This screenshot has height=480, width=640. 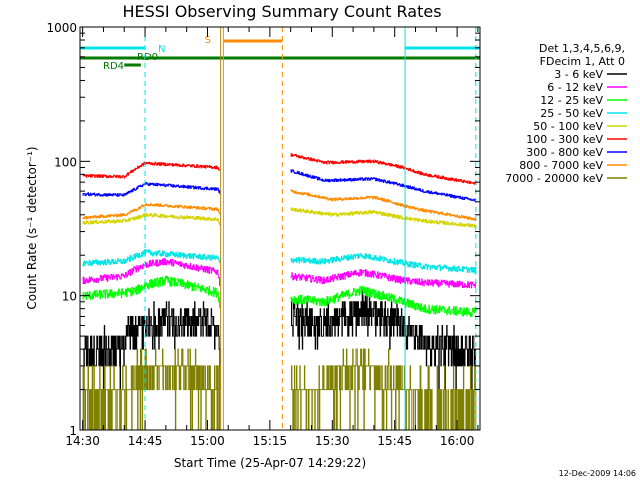 I want to click on legend-label-4: 50 - 100 keV, so click(x=568, y=126).